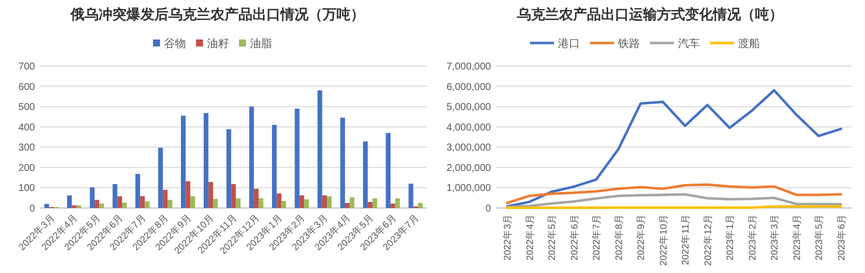 The image size is (865, 273). Describe the element at coordinates (689, 43) in the screenshot. I see `legend-label: 汽车` at that location.